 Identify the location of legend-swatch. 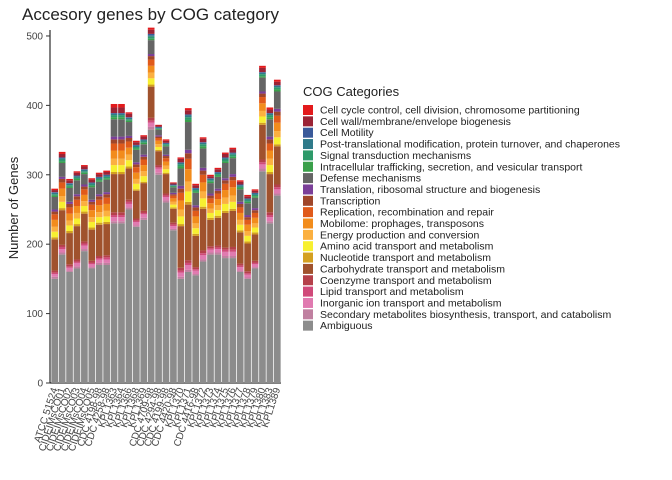
(308, 246).